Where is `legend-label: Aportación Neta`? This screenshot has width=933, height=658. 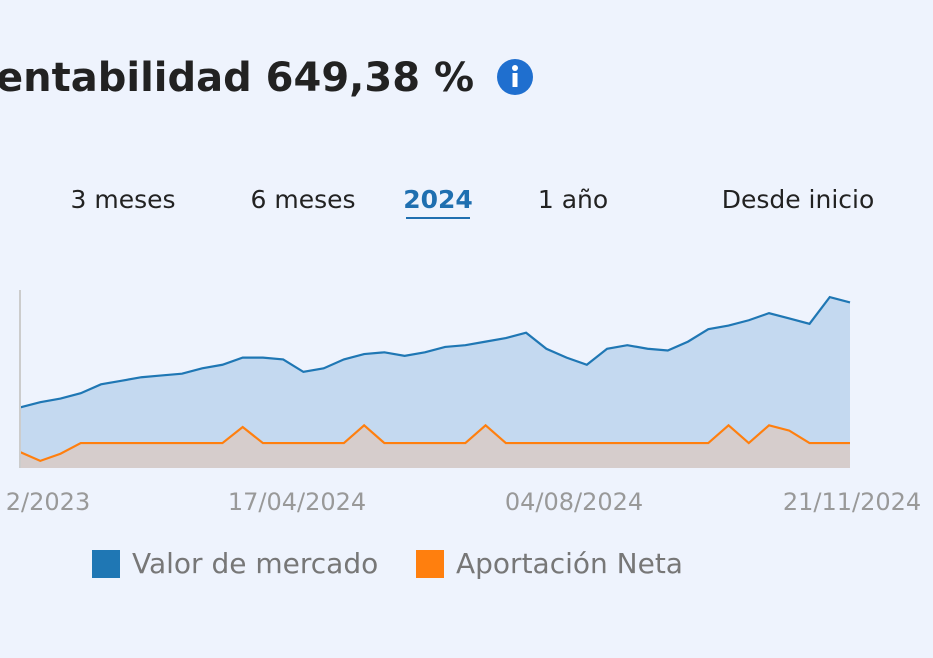 legend-label: Aportación Neta is located at coordinates (569, 563).